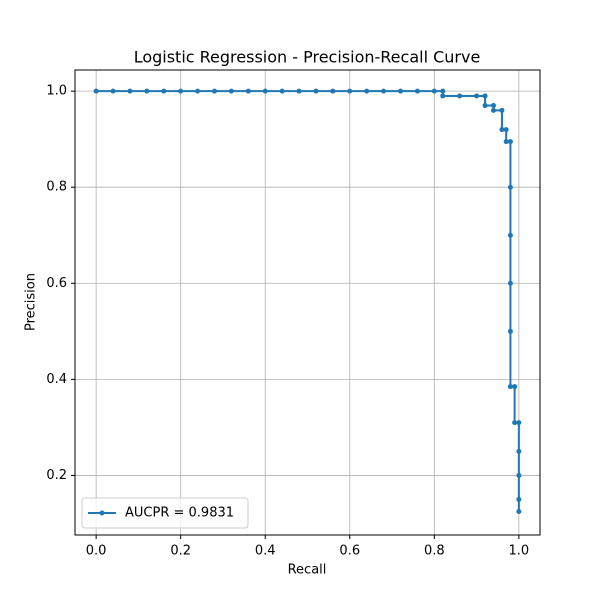  What do you see at coordinates (179, 513) in the screenshot?
I see `legend-label: AUCPR = 0.9831` at bounding box center [179, 513].